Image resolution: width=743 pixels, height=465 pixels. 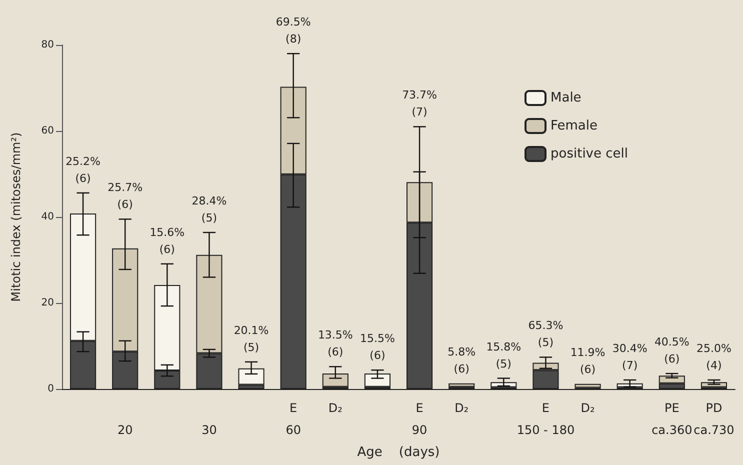 I want to click on annotation: 25.2% (6), so click(x=83, y=169).